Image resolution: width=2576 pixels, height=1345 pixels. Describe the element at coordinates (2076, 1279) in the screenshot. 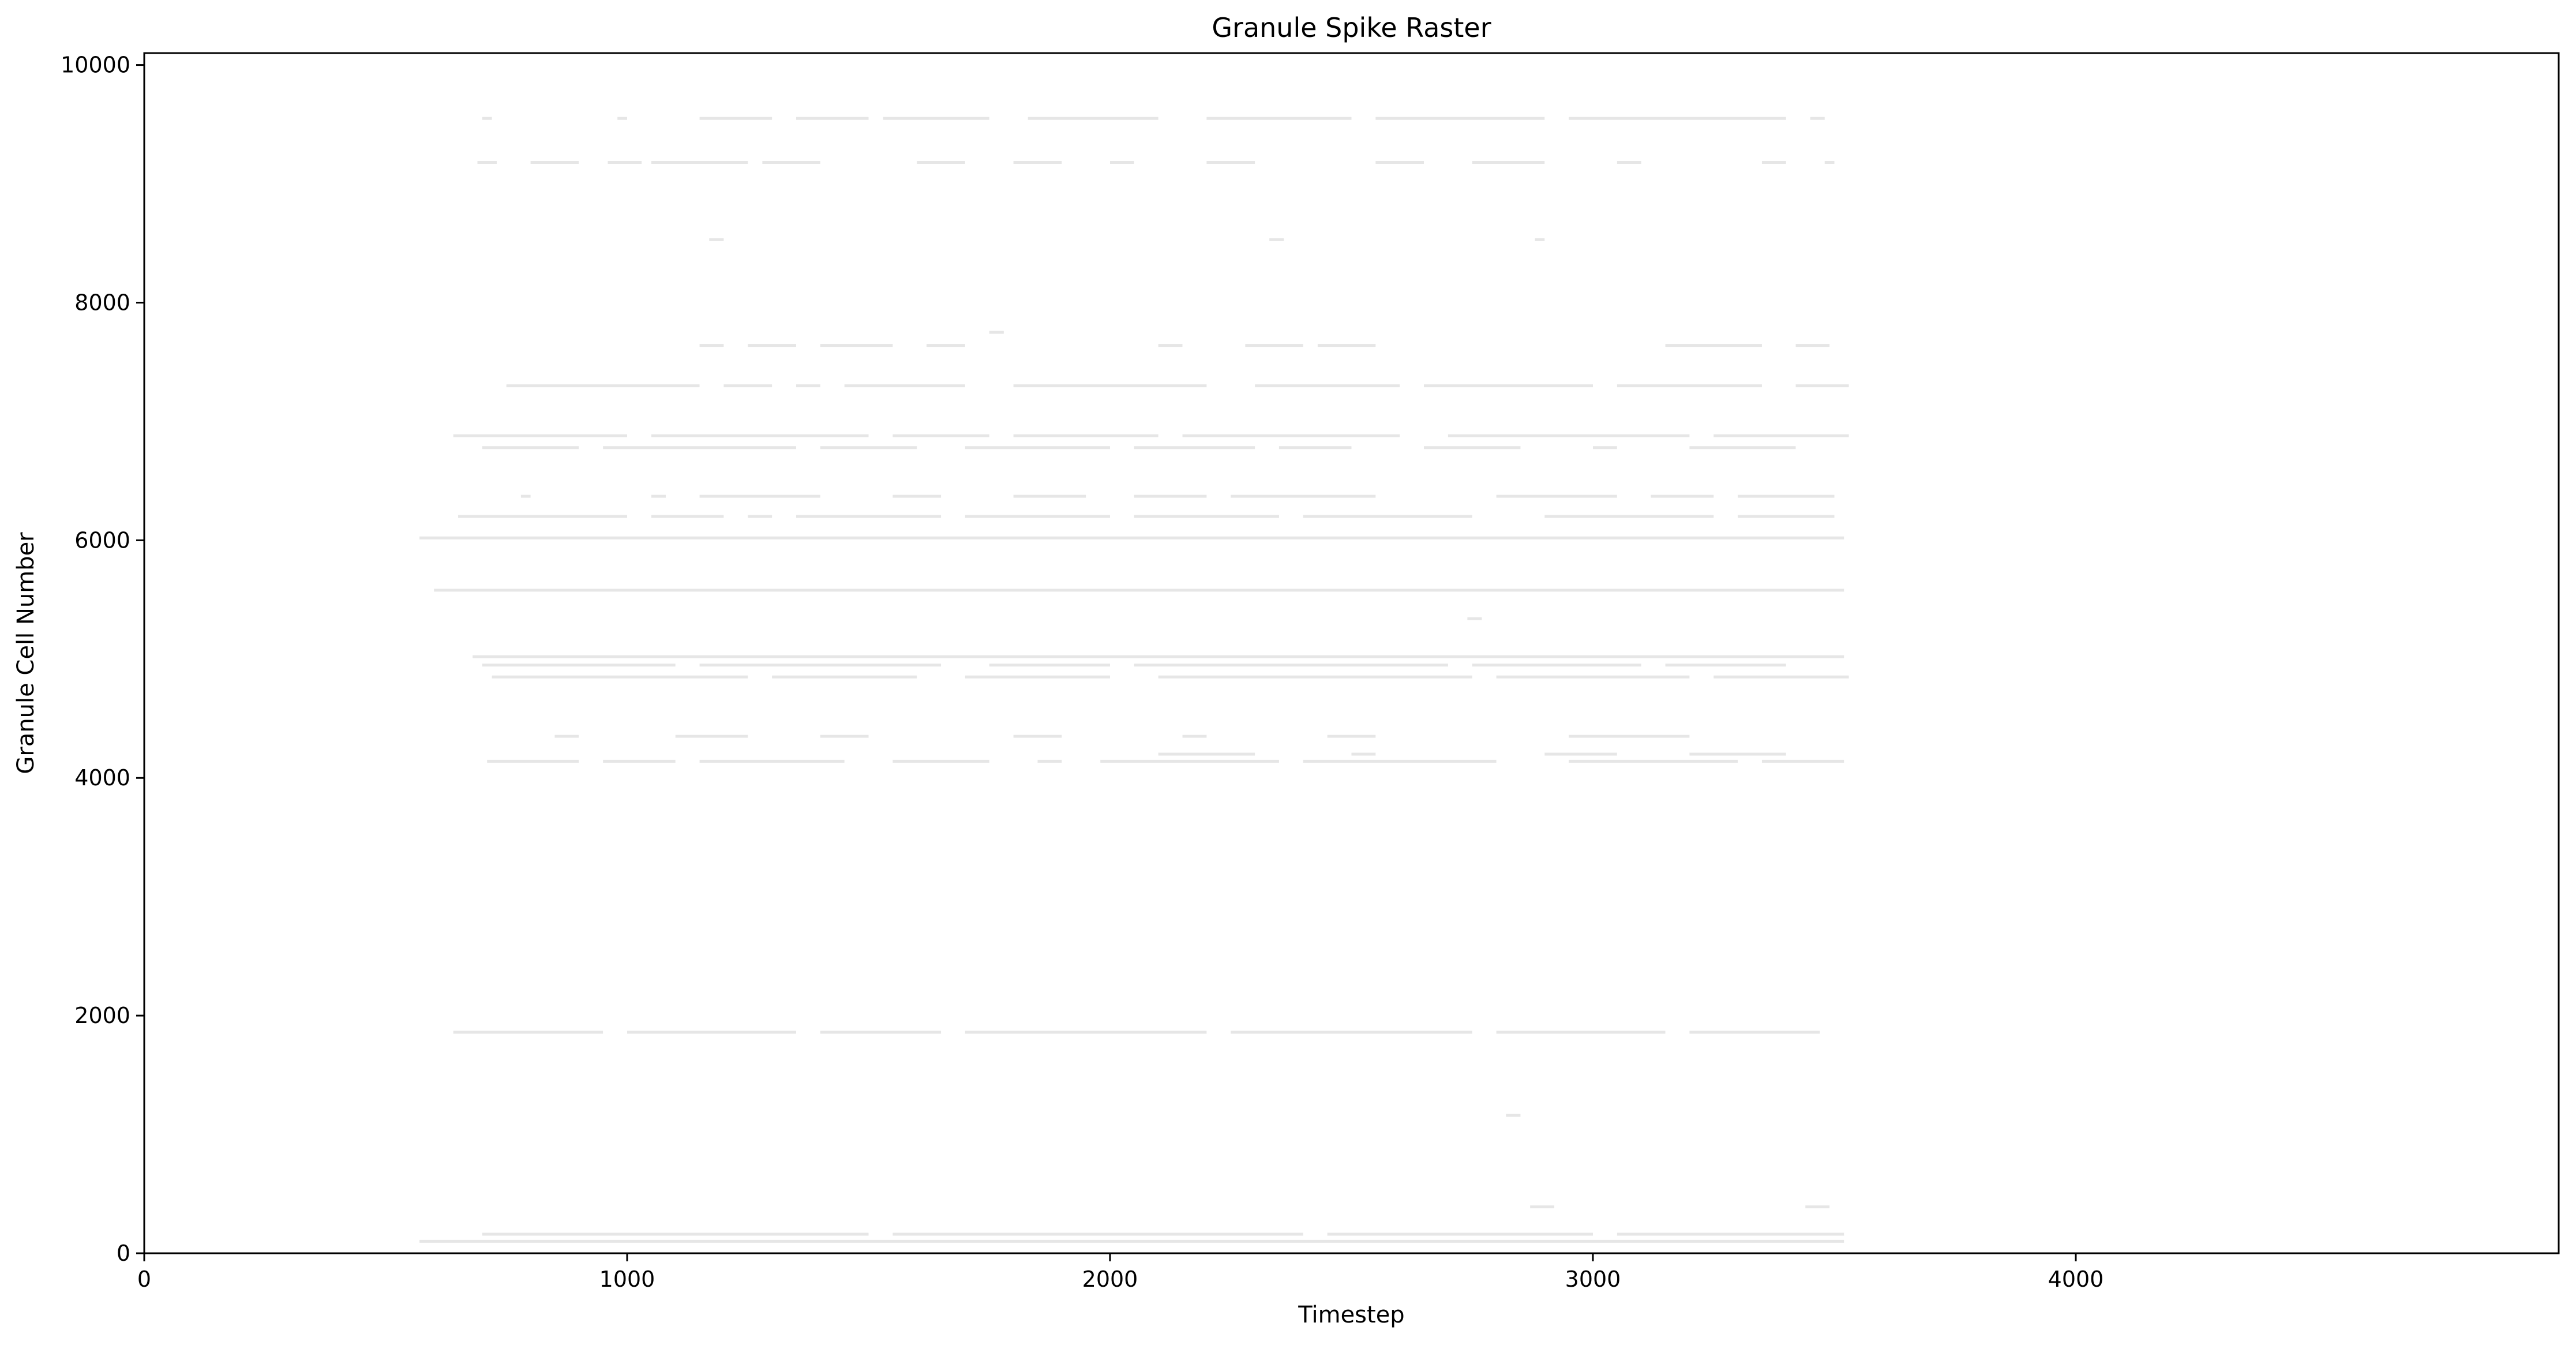

I see `x-tick-label: 4000` at that location.